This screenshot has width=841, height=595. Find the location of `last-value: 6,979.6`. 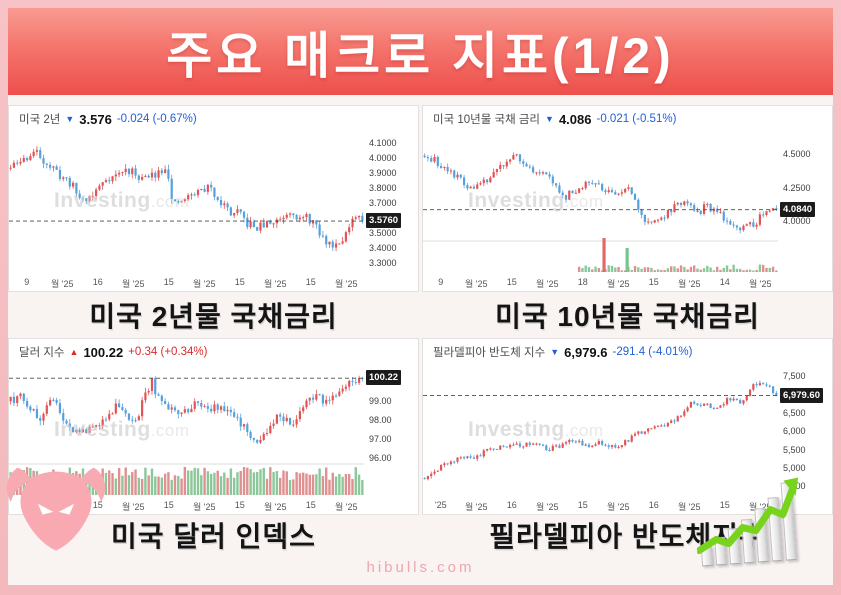

last-value: 6,979.6 is located at coordinates (586, 352).